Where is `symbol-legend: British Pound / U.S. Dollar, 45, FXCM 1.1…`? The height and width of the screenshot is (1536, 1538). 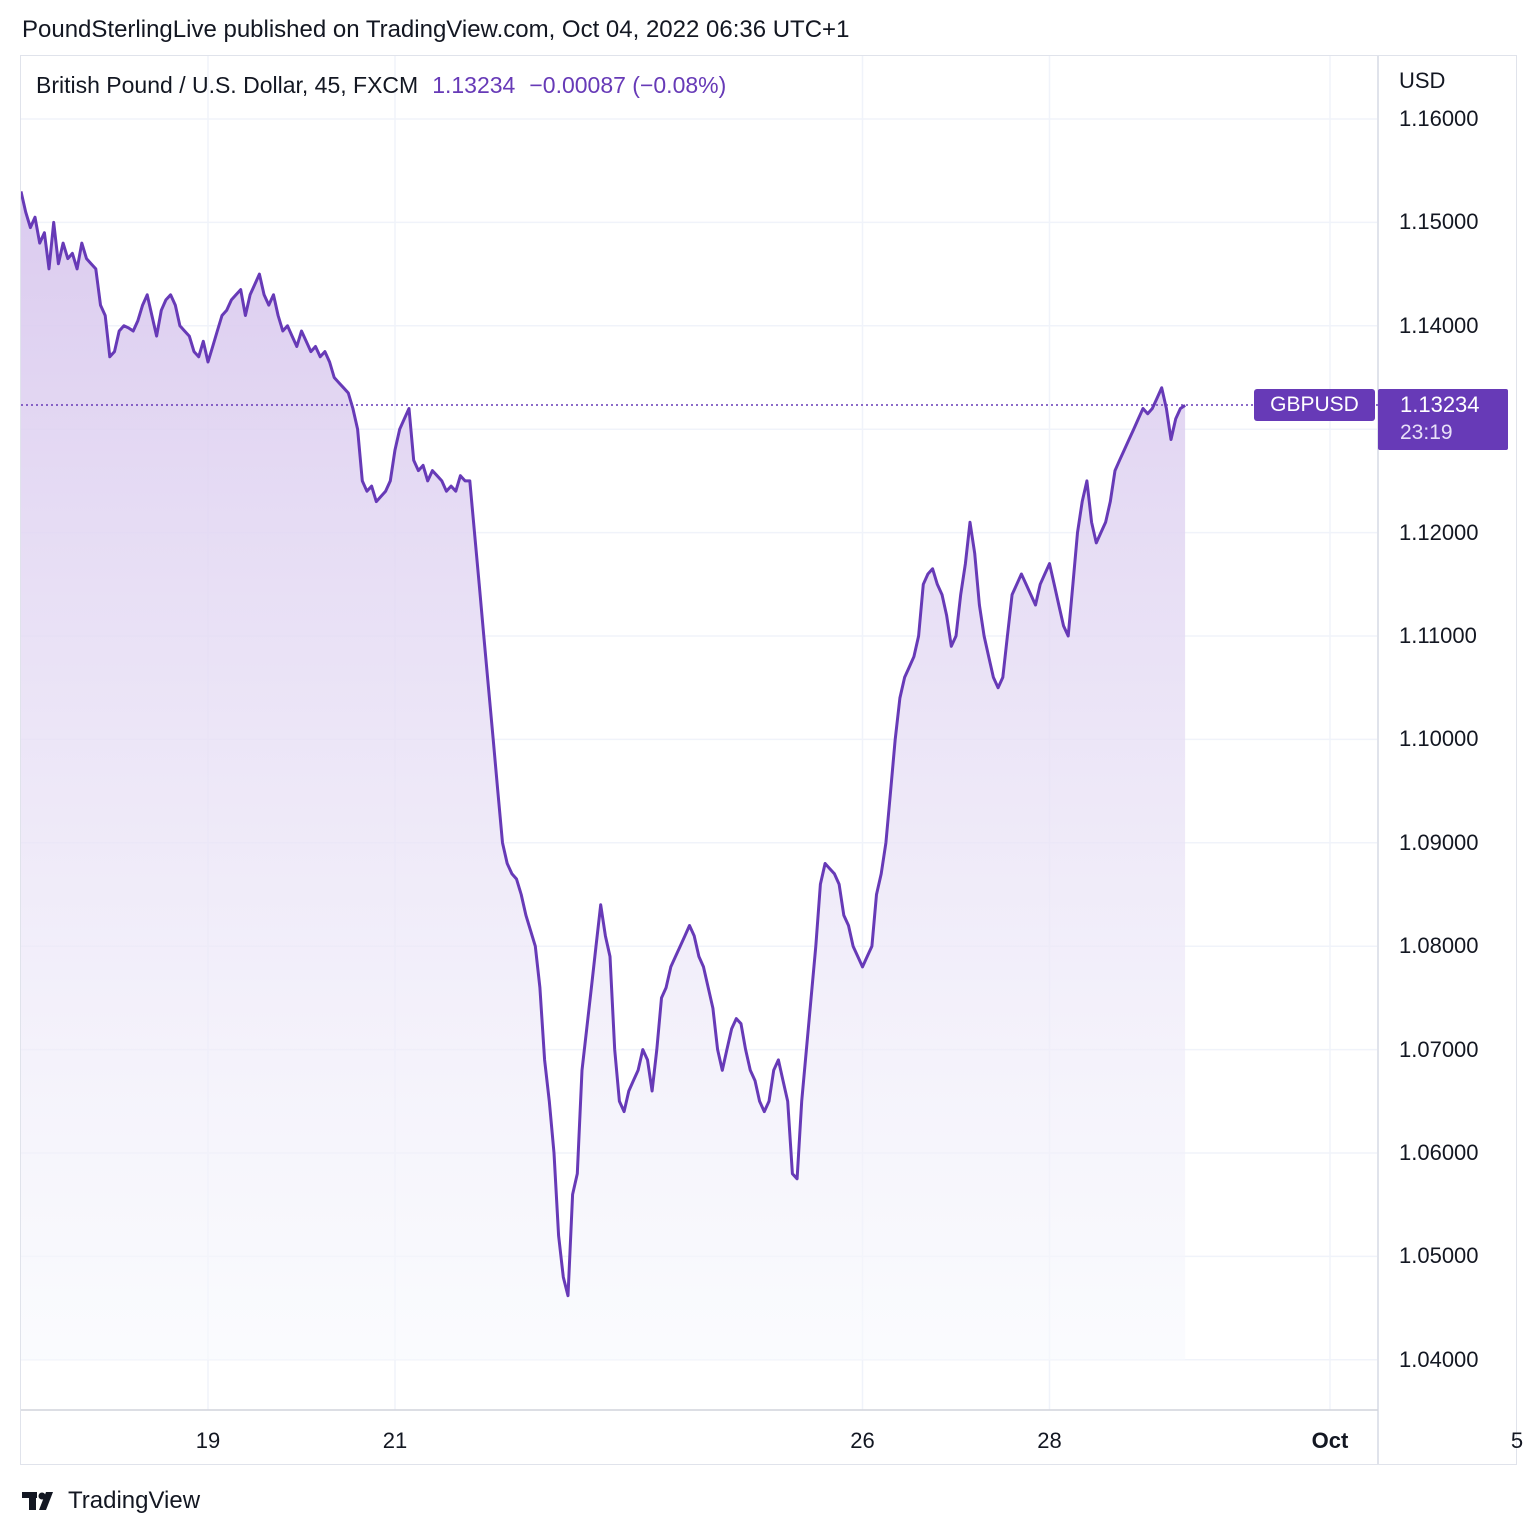 symbol-legend: British Pound / U.S. Dollar, 45, FXCM 1.1… is located at coordinates (381, 85).